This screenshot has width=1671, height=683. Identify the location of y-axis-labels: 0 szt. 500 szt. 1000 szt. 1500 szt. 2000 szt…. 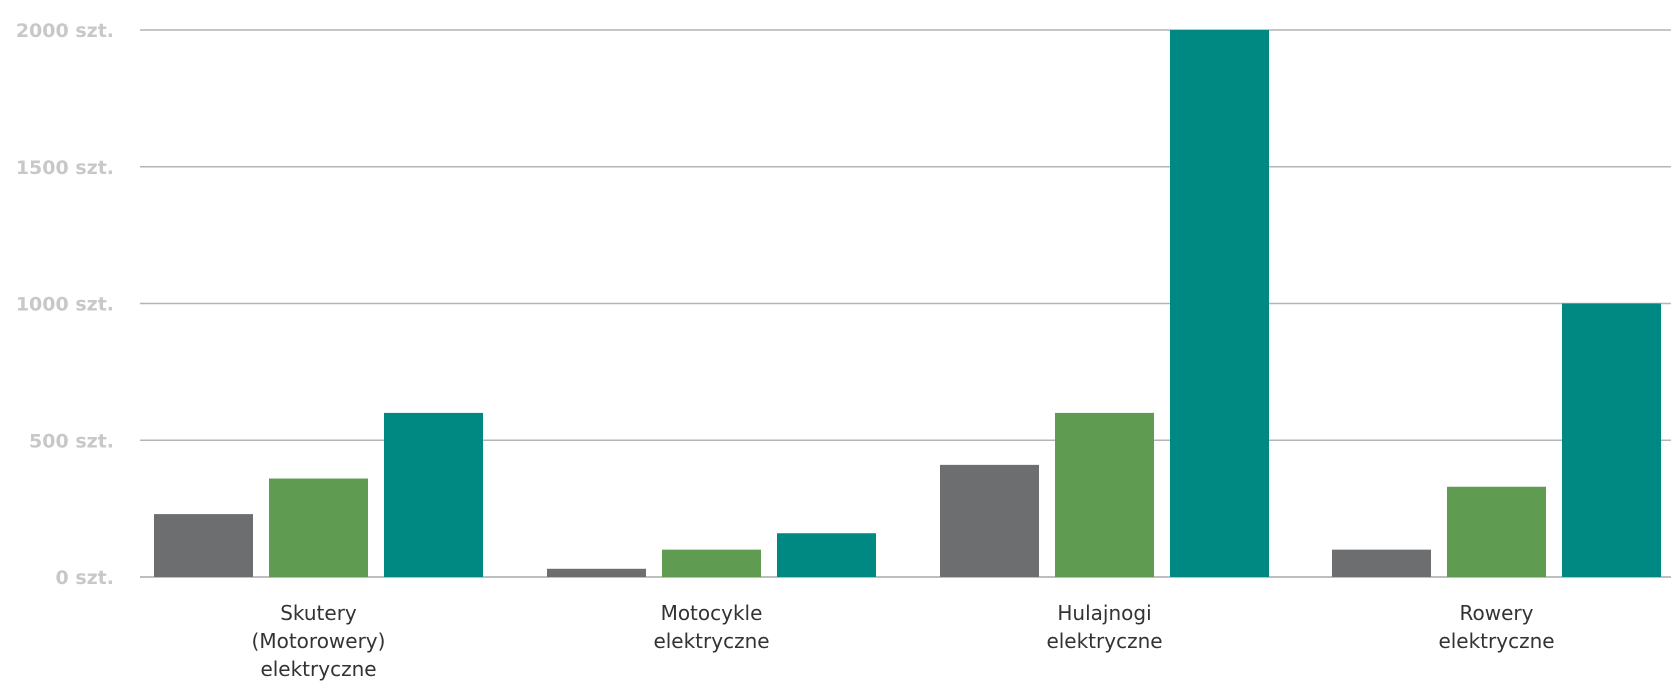
(65, 304).